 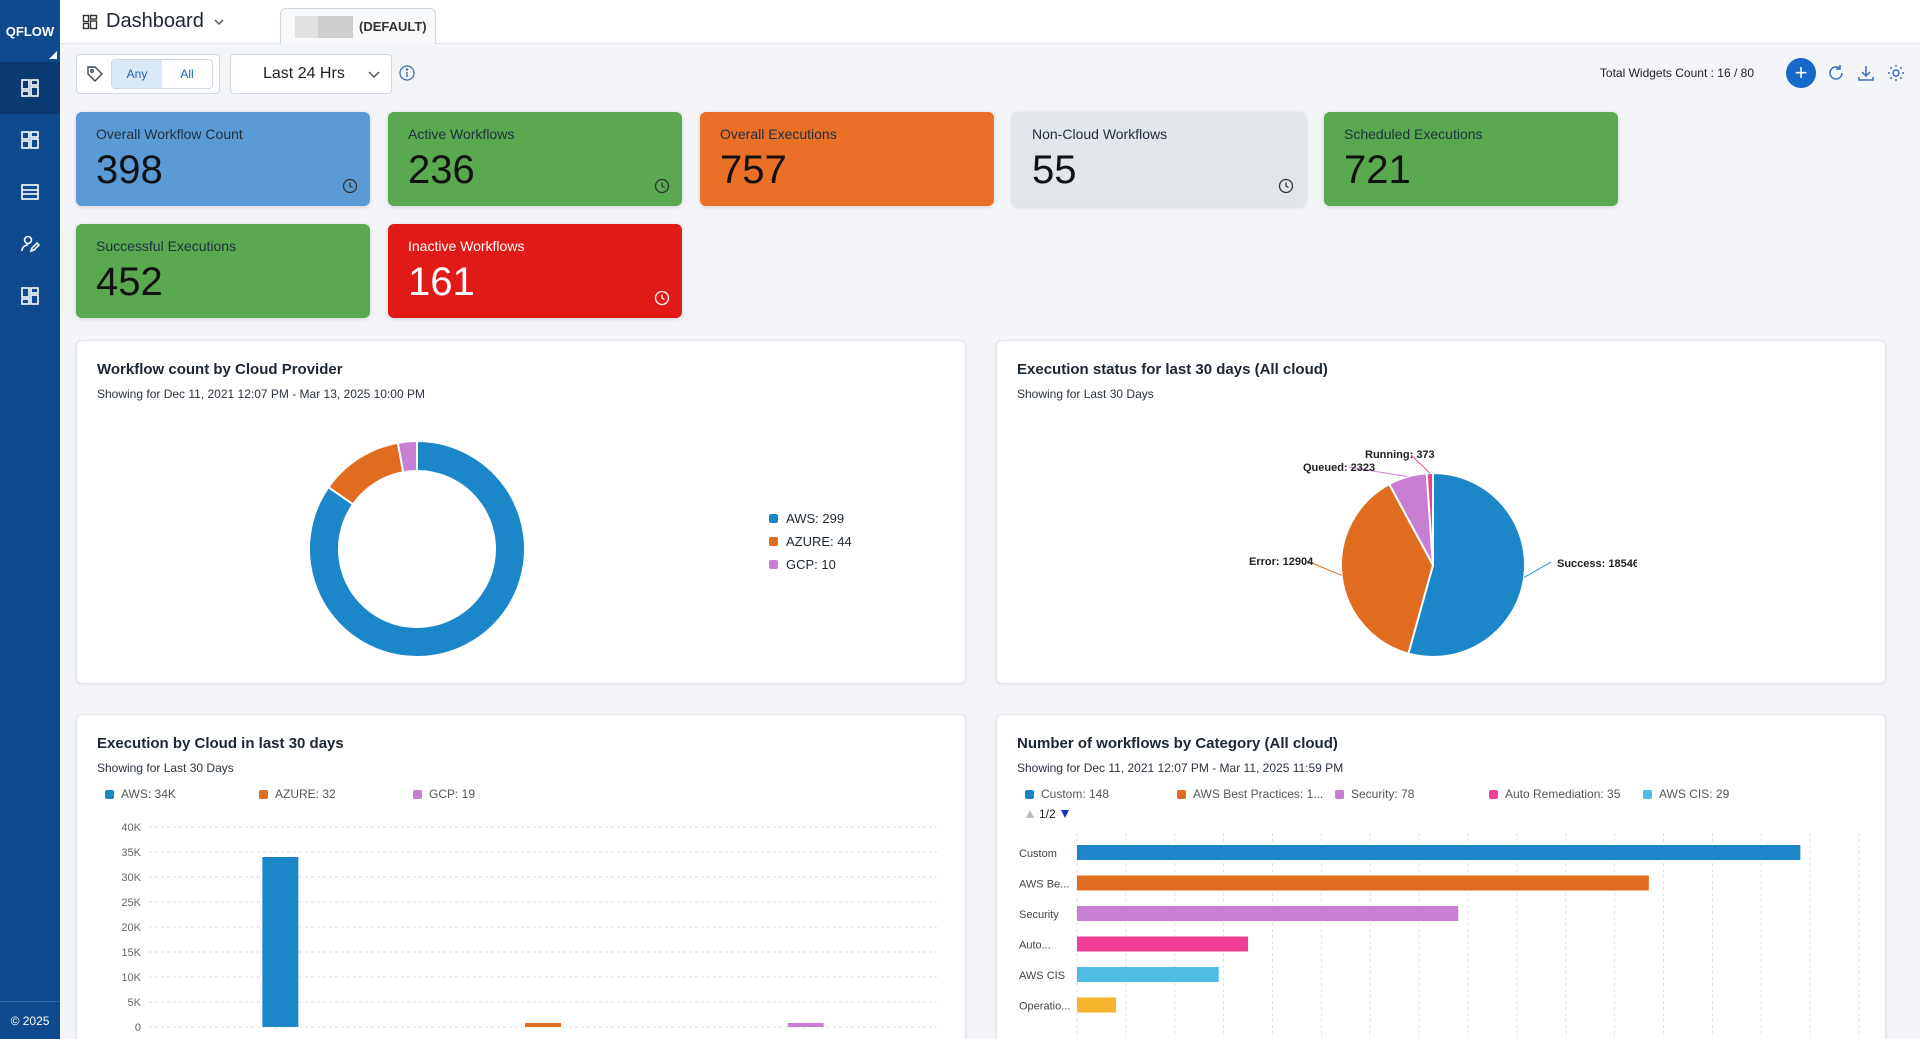 What do you see at coordinates (1439, 852) in the screenshot?
I see `hbar-custom` at bounding box center [1439, 852].